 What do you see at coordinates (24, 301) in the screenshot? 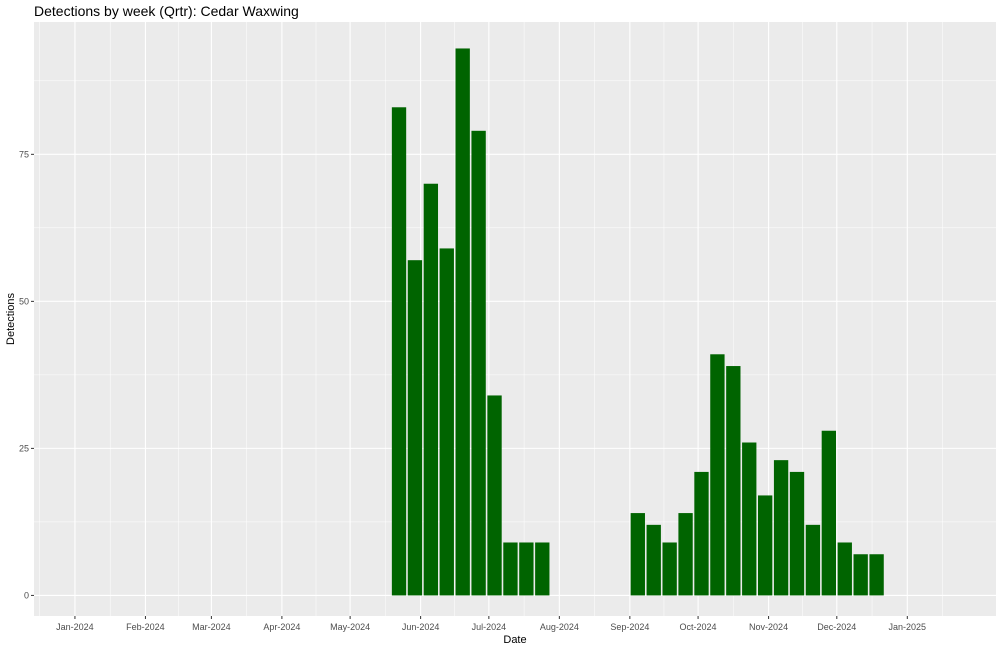
I see `y-tick-label: 50` at bounding box center [24, 301].